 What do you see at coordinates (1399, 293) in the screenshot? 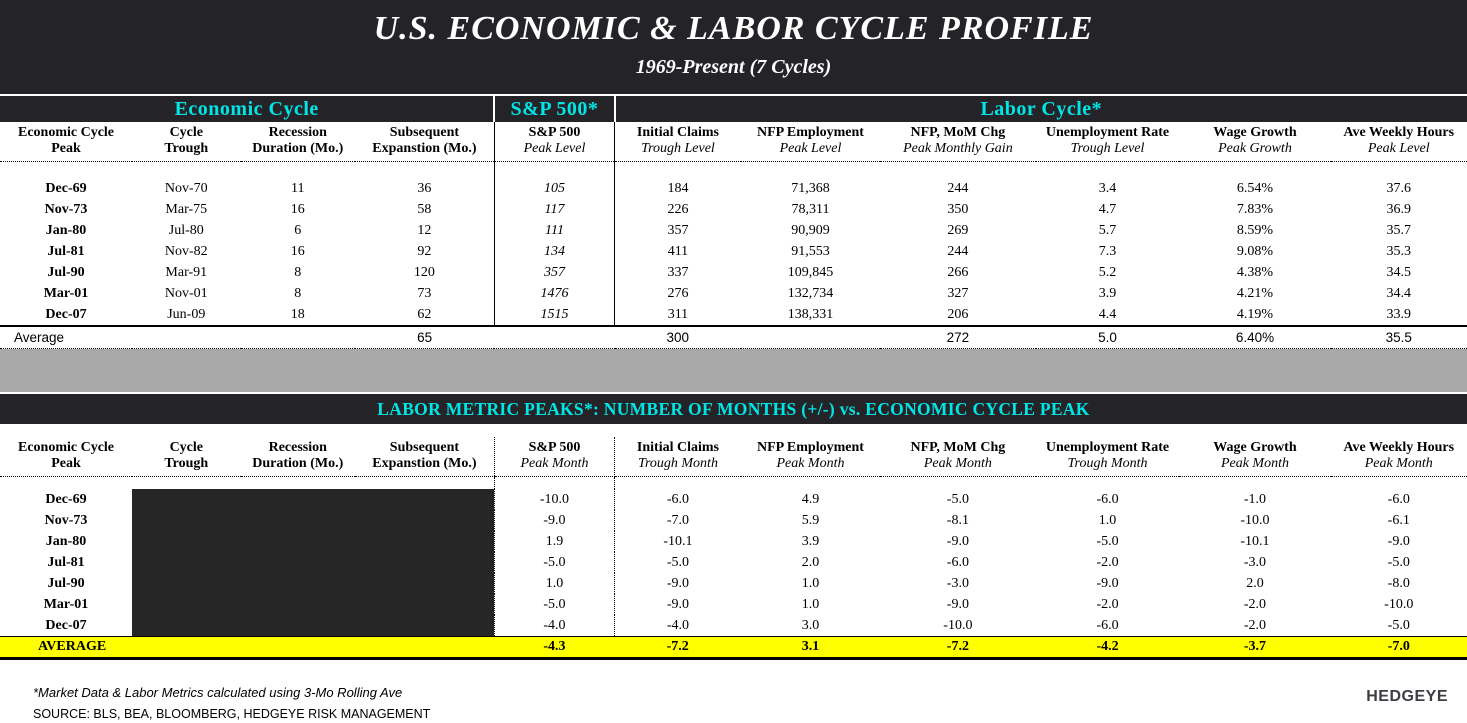
I see `table-cell: 34.4` at bounding box center [1399, 293].